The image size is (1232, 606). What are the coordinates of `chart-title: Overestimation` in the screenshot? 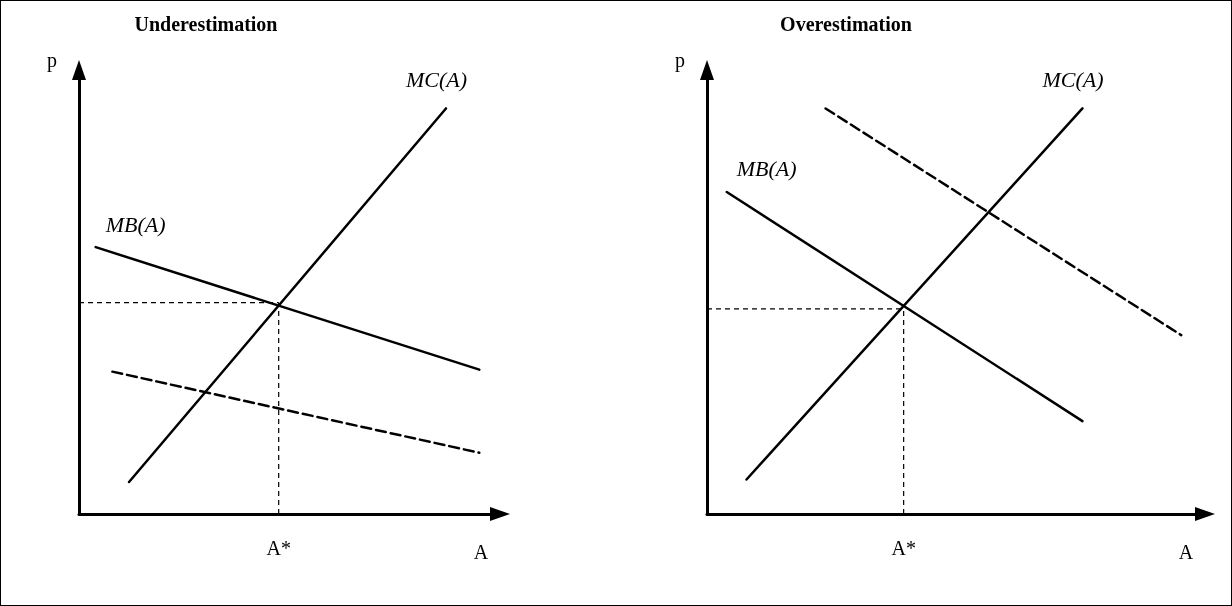 It's located at (846, 24).